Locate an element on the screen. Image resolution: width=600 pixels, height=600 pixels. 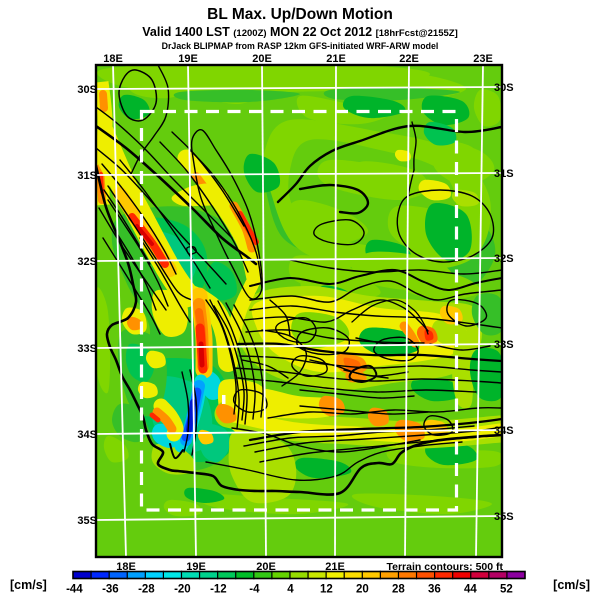
svg-text: BL Max. Up/Down Motion is located at coordinates (300, 14).